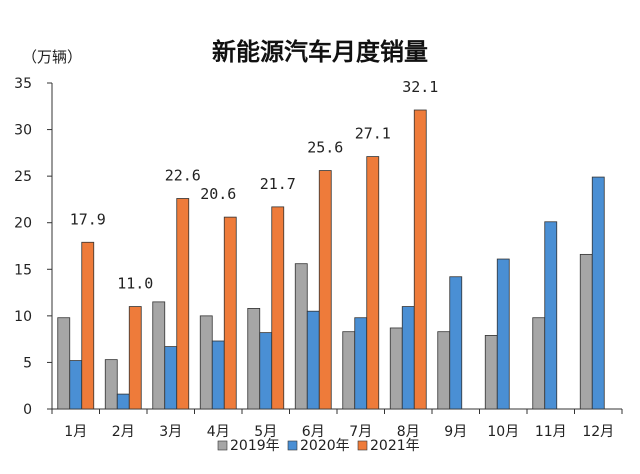 Image resolution: width=640 pixels, height=474 pixels. I want to click on bar-2021年-3月, so click(183, 304).